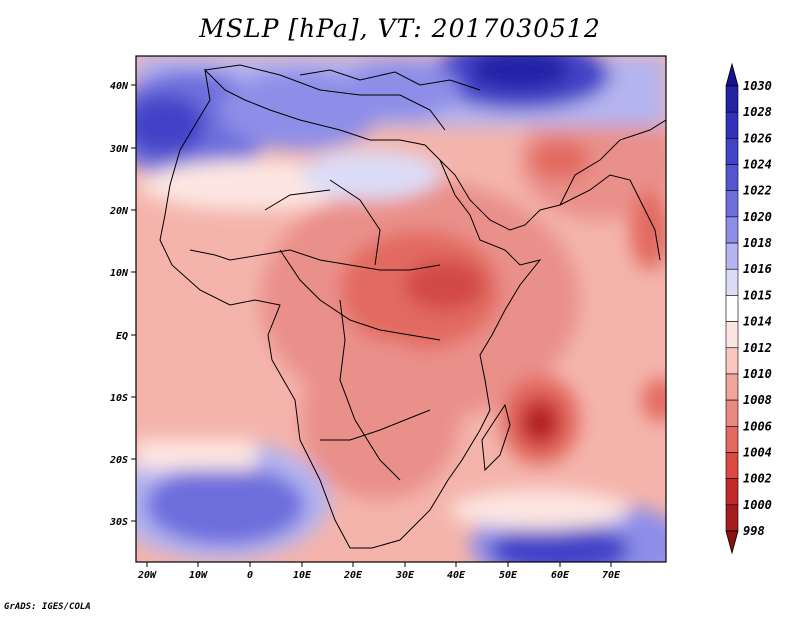 This screenshot has height=618, width=800. I want to click on x-tick-label: 60E, so click(560, 575).